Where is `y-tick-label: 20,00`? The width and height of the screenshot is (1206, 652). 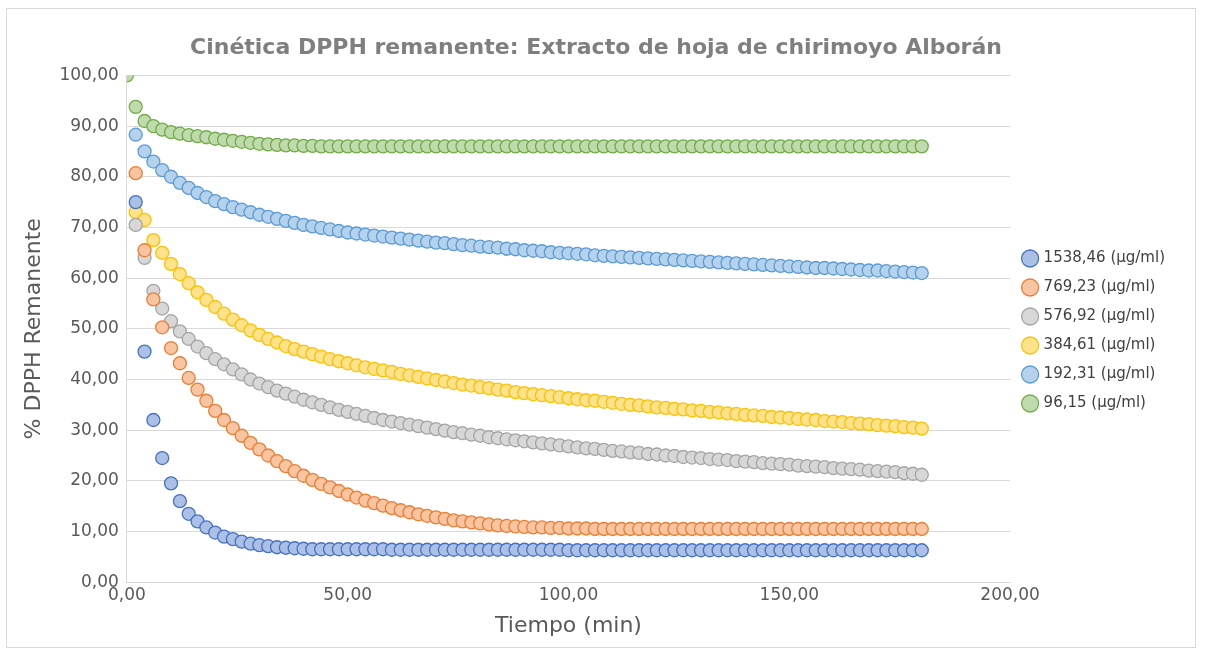
y-tick-label: 20,00 is located at coordinates (94, 479).